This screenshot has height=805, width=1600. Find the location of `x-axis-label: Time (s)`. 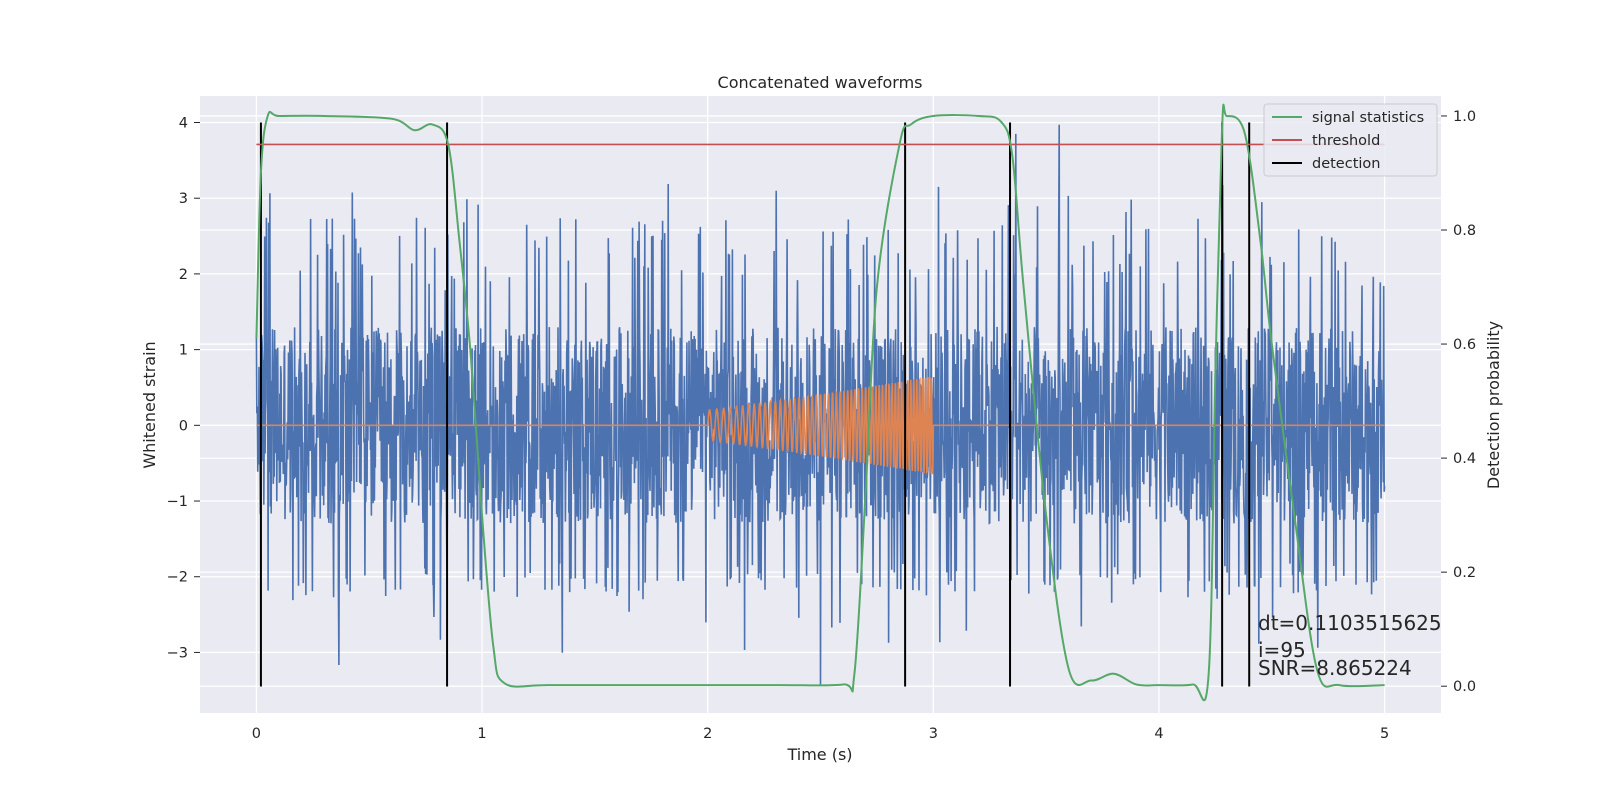

x-axis-label: Time (s) is located at coordinates (819, 754).